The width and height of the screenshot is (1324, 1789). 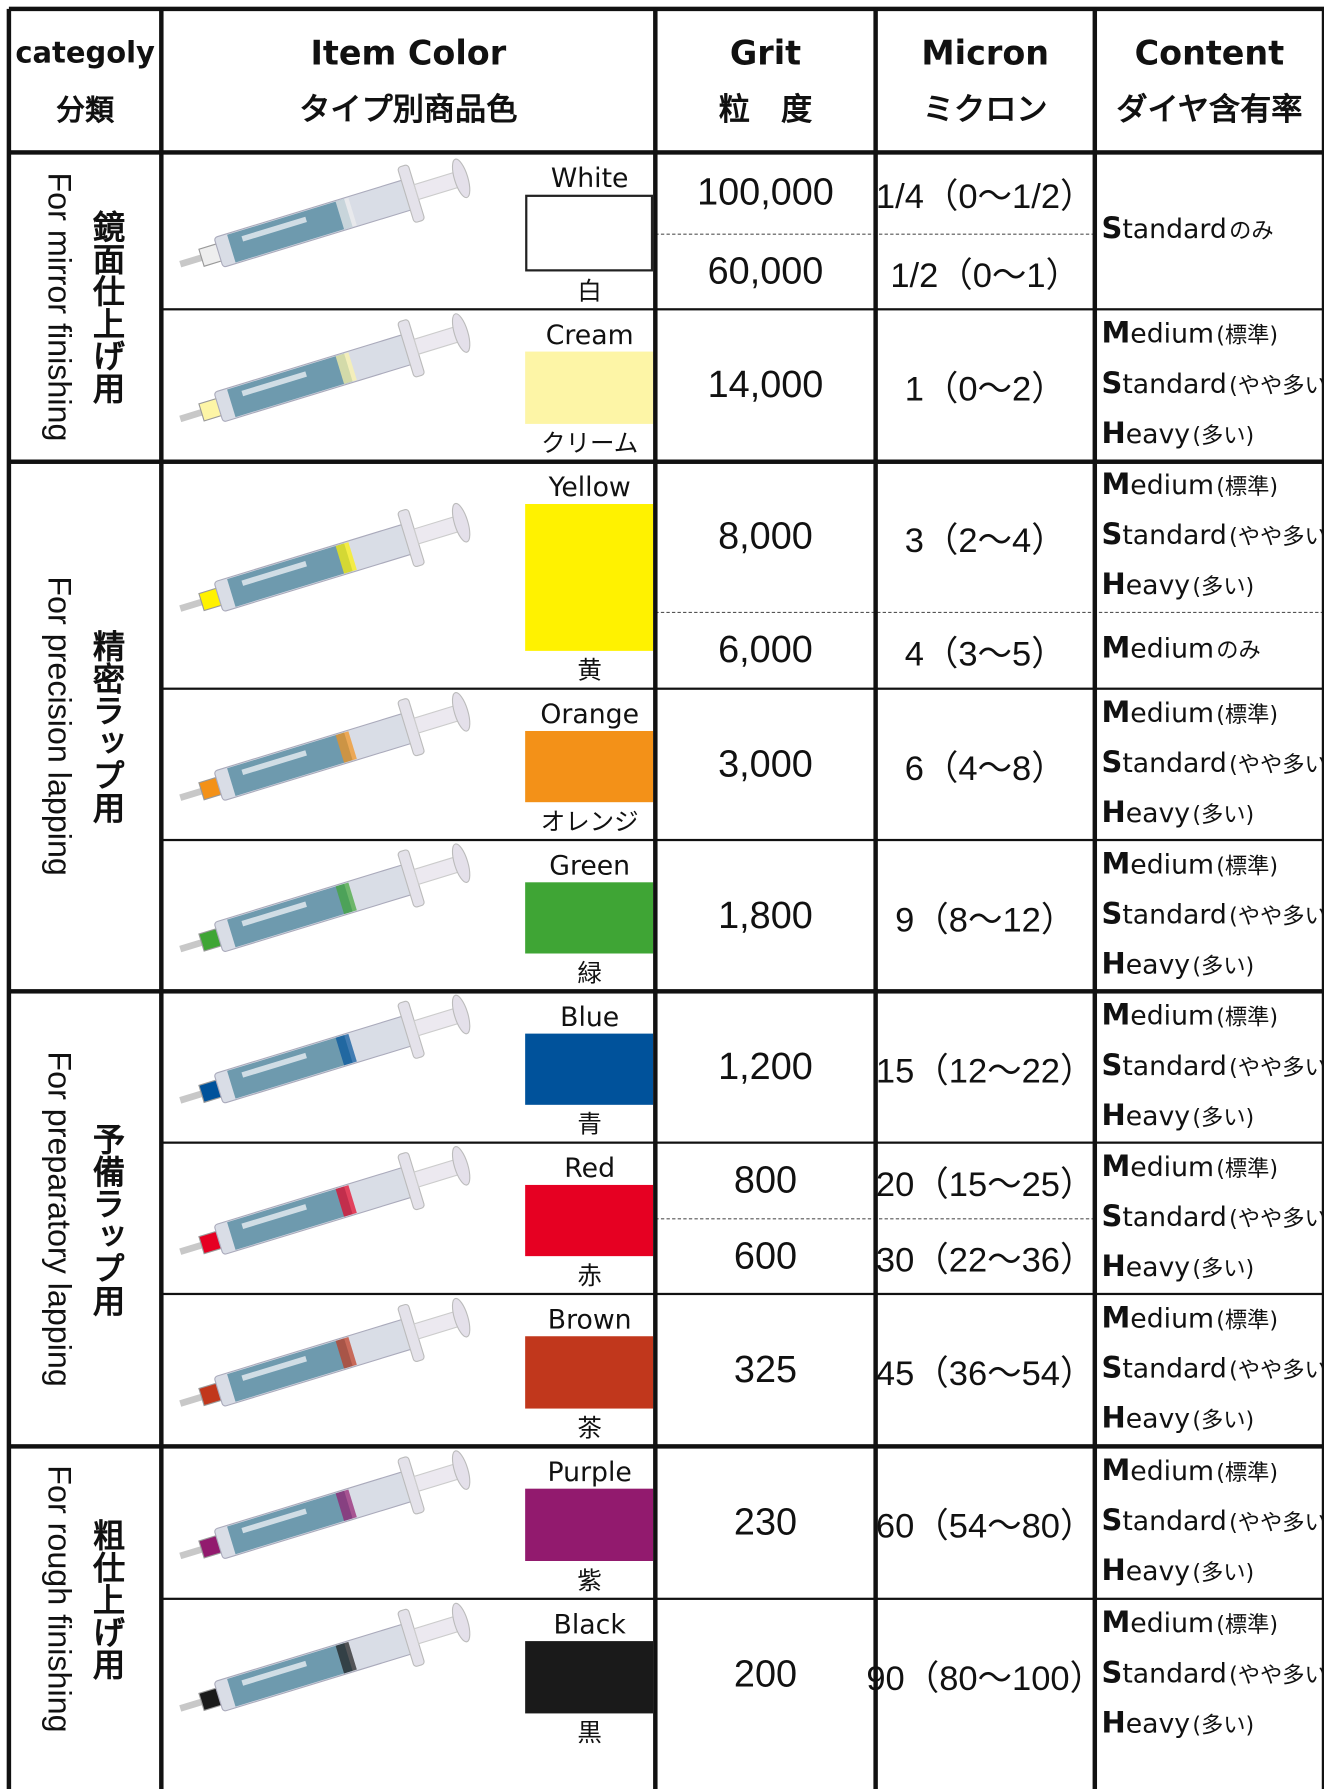 I want to click on color-name-ja: 黄, so click(x=589, y=671).